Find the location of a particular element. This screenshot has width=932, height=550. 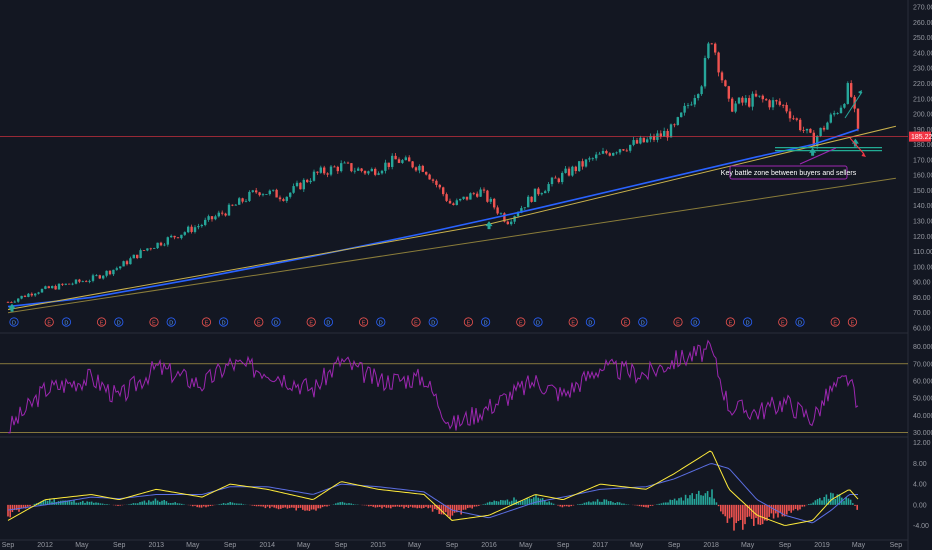

time-tick-label: 2015 is located at coordinates (378, 545).